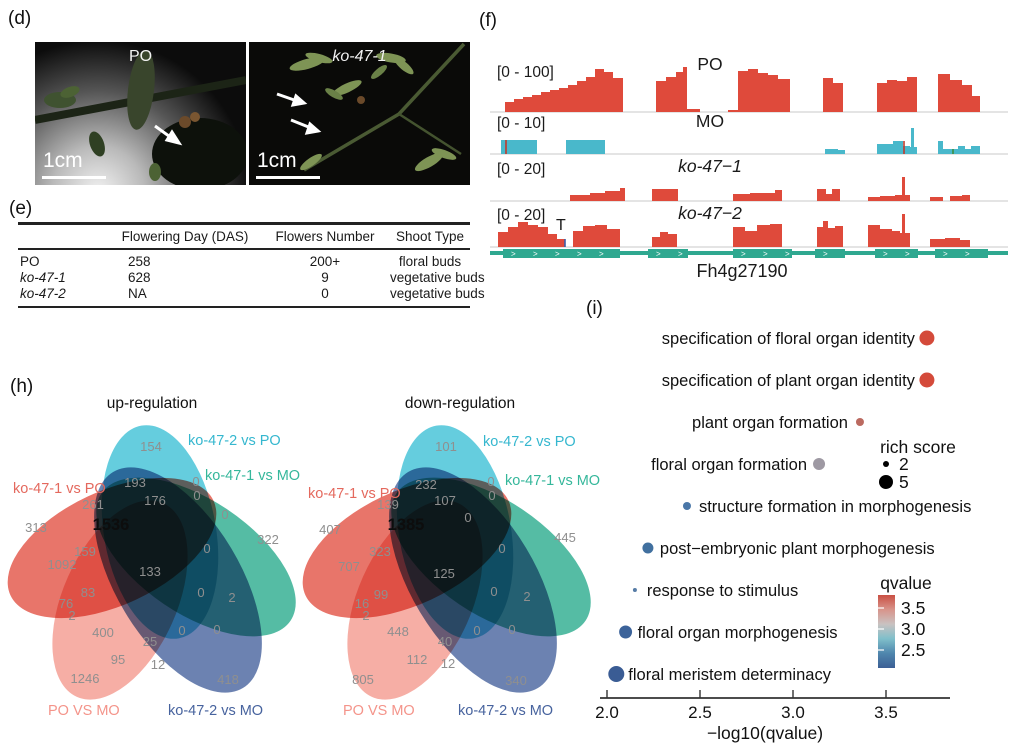 This screenshot has width=1024, height=756. Describe the element at coordinates (354, 494) in the screenshot. I see `venn-set-label: ko-47-1 vs PO` at that location.